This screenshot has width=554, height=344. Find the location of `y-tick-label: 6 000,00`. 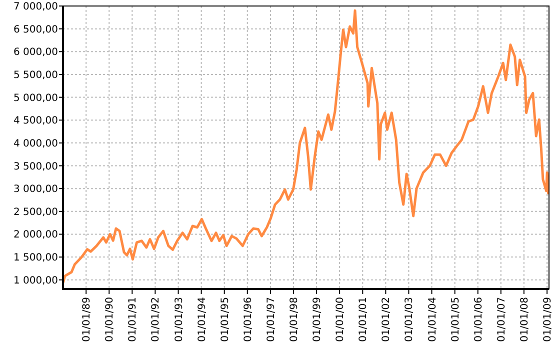

y-tick-label: 6 000,00 is located at coordinates (35, 52).